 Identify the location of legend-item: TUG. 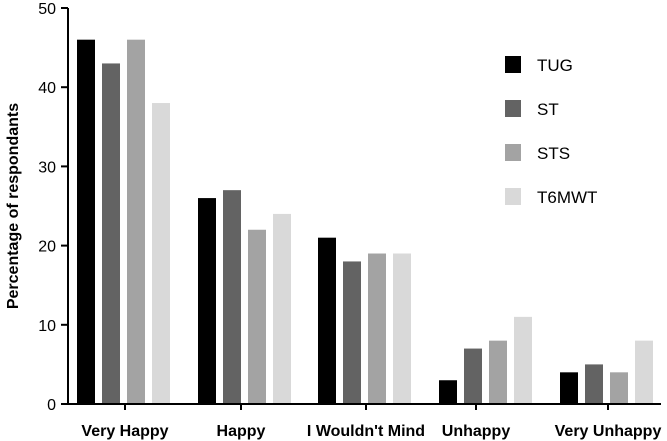
(539, 65).